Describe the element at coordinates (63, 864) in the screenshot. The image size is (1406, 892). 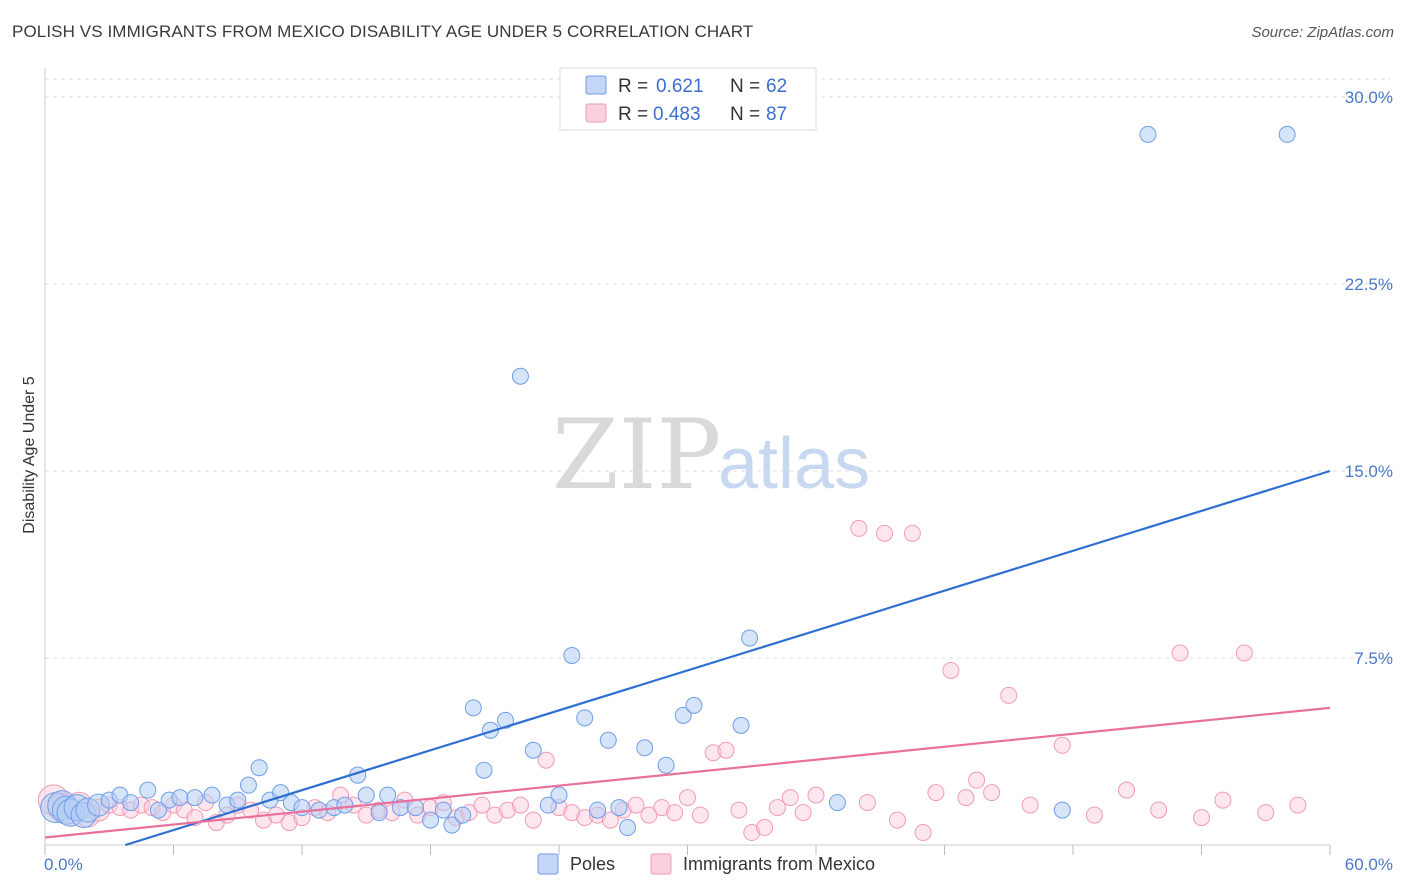
I see `x-tick-label-0: 0.0%` at that location.